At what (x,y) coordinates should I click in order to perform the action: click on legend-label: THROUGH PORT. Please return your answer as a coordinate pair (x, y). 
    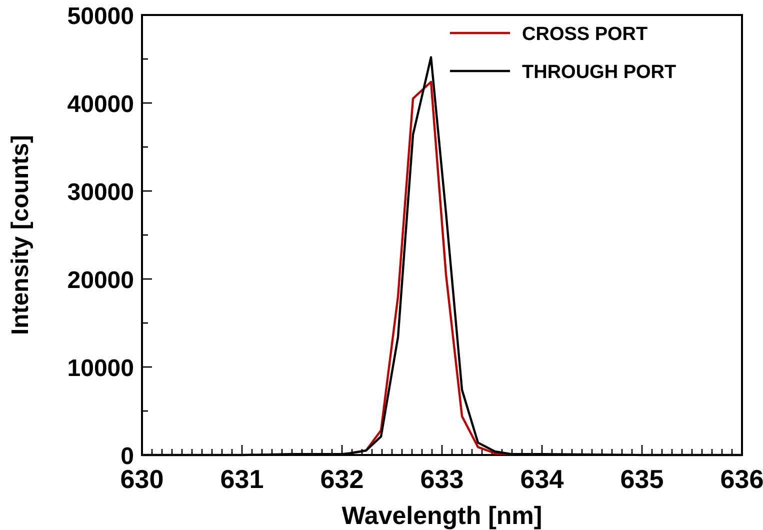
    Looking at the image, I should click on (599, 72).